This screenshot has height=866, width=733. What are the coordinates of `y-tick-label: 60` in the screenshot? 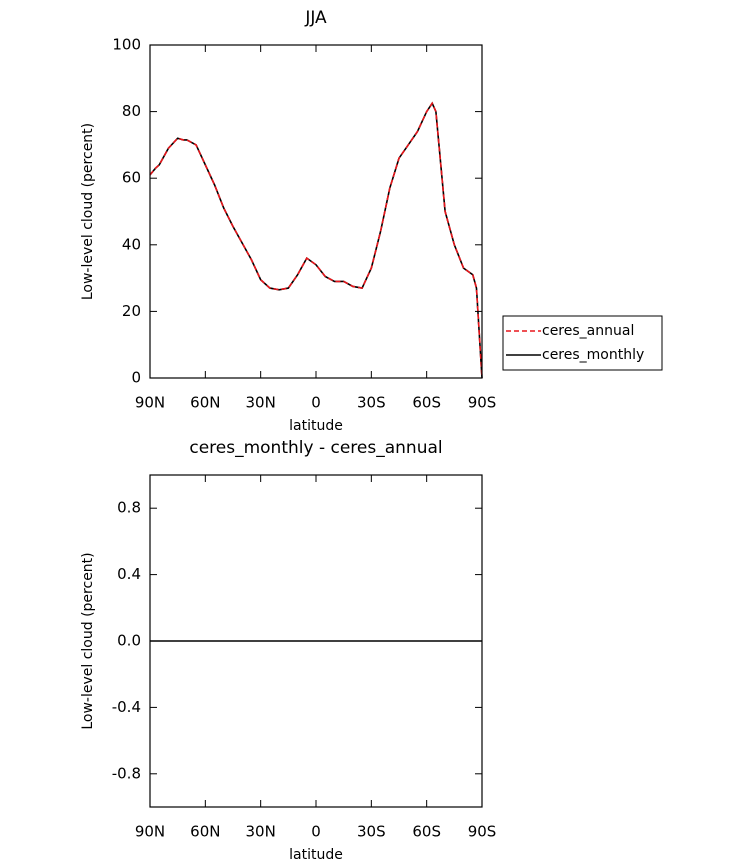 It's located at (131, 178).